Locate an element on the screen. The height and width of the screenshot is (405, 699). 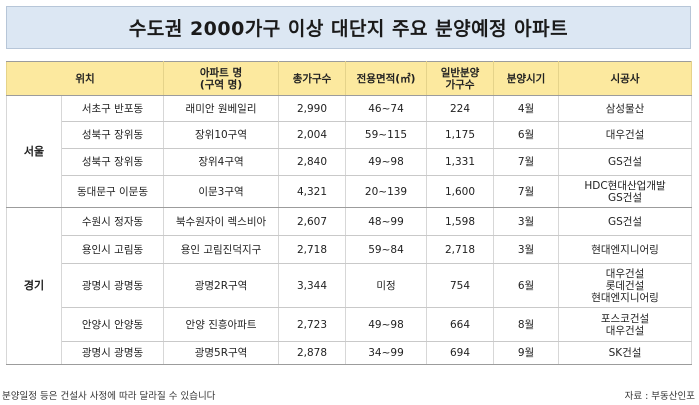
cell-general: 1,175 is located at coordinates (460, 135).